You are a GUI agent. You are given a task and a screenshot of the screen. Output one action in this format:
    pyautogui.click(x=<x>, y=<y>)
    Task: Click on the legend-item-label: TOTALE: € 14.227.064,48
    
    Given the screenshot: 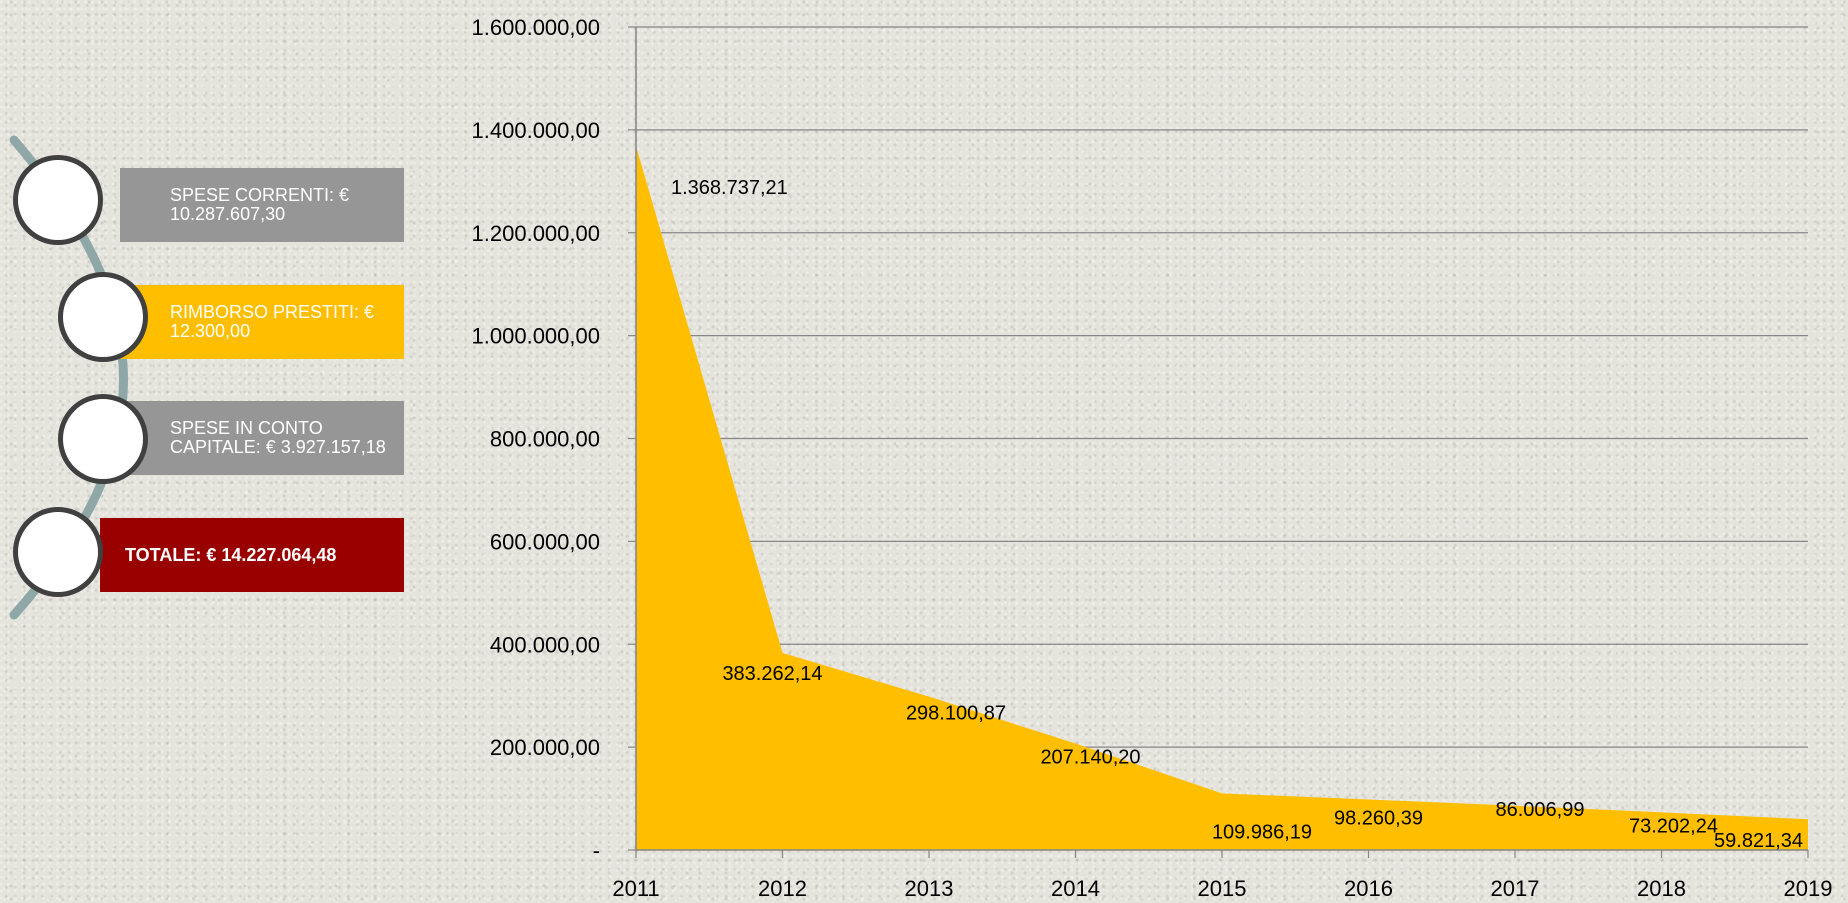 What is the action you would take?
    pyautogui.click(x=231, y=554)
    